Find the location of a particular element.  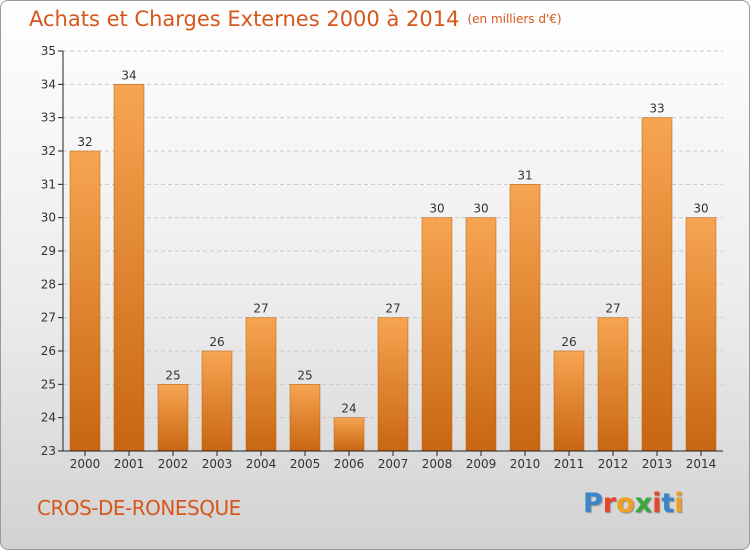

y-tick-label: 31 is located at coordinates (48, 184).